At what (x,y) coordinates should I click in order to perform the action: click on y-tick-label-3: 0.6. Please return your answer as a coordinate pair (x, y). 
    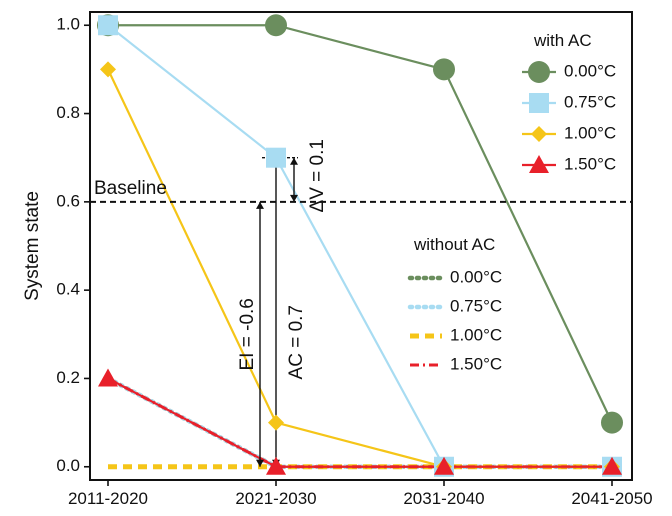
    Looking at the image, I should click on (68, 200).